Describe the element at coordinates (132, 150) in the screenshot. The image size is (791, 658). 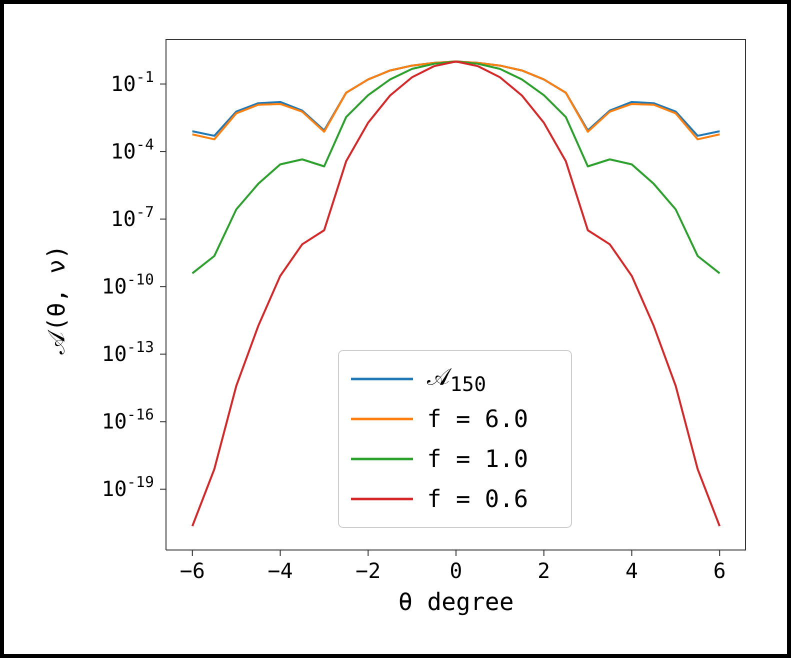
I see `y-tick-label: 10$^{-4}$` at that location.